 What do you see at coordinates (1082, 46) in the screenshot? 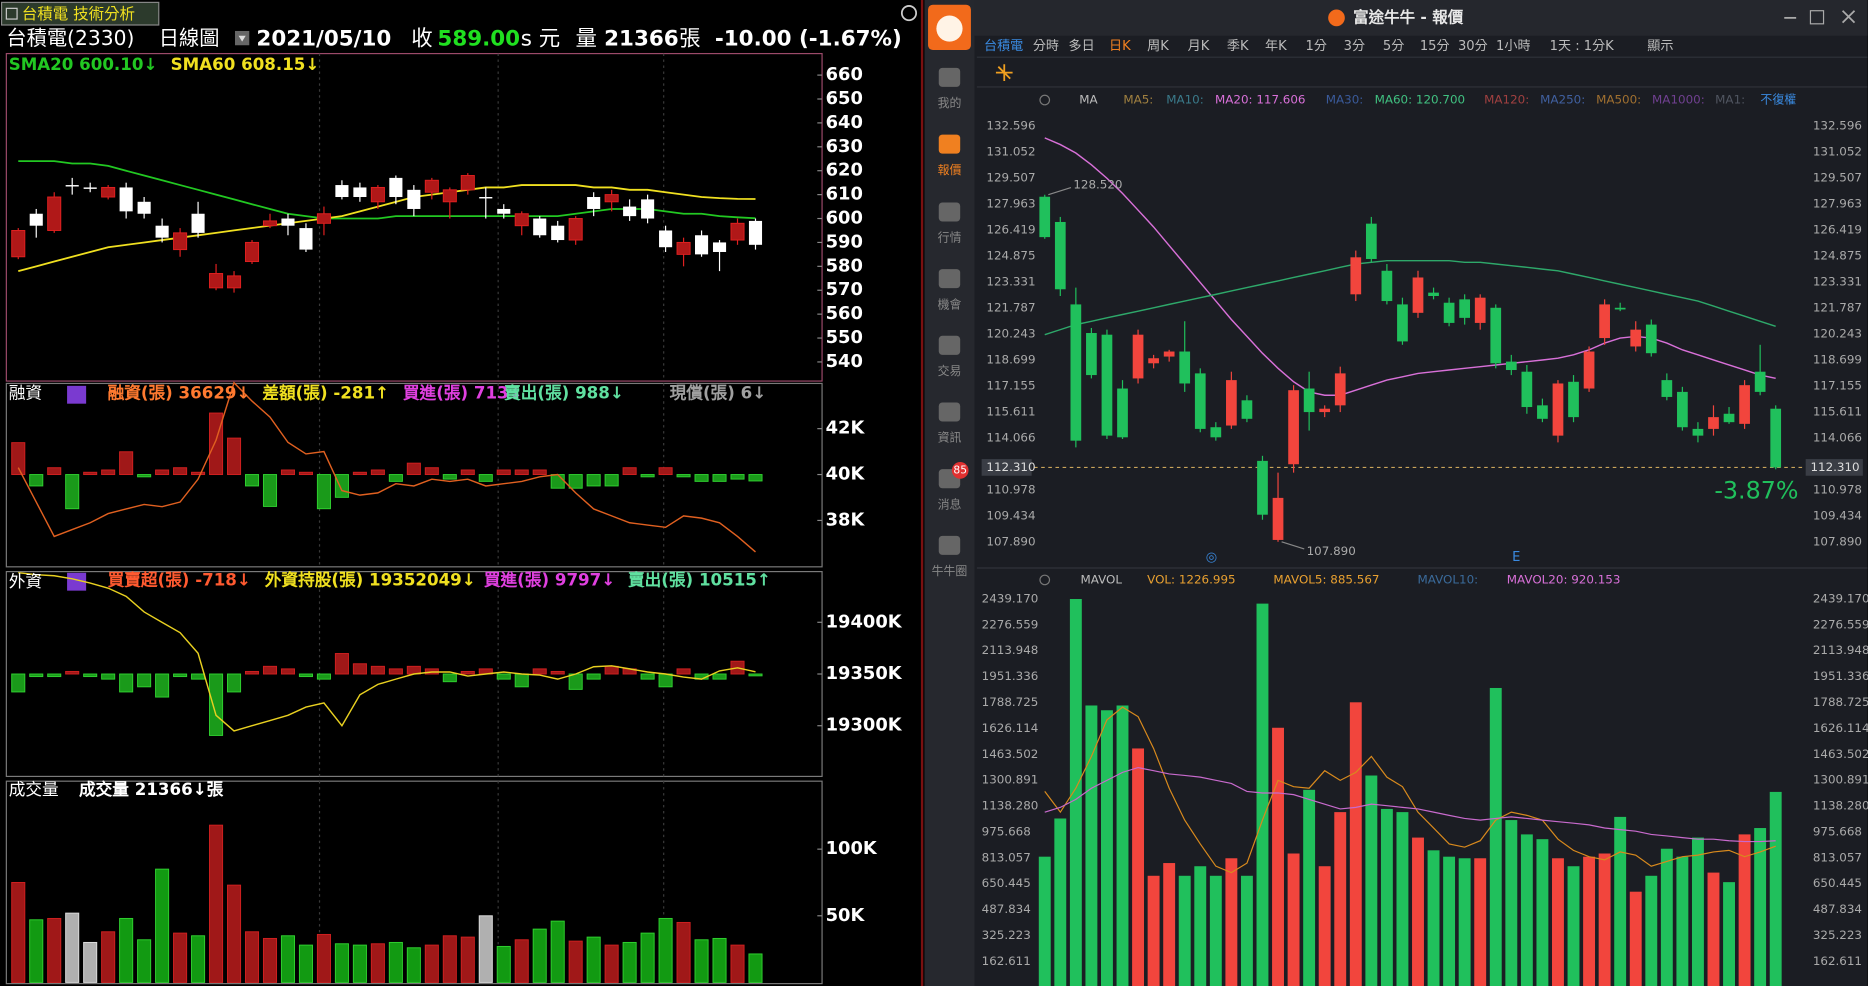
I see `toolbar-item: 多日` at bounding box center [1082, 46].